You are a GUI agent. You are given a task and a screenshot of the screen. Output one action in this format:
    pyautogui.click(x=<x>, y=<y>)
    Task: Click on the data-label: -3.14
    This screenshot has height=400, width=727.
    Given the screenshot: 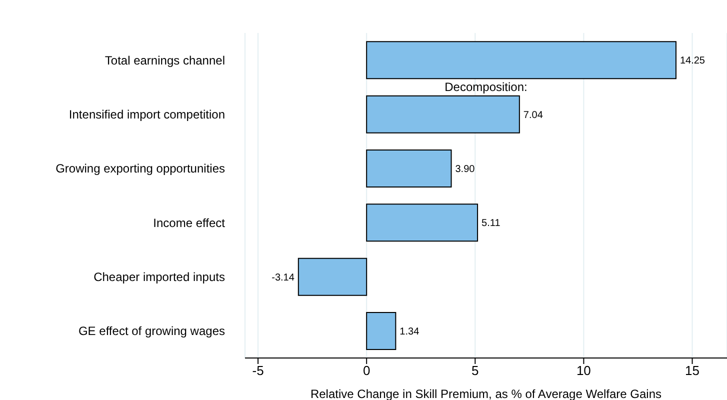 What is the action you would take?
    pyautogui.click(x=283, y=278)
    